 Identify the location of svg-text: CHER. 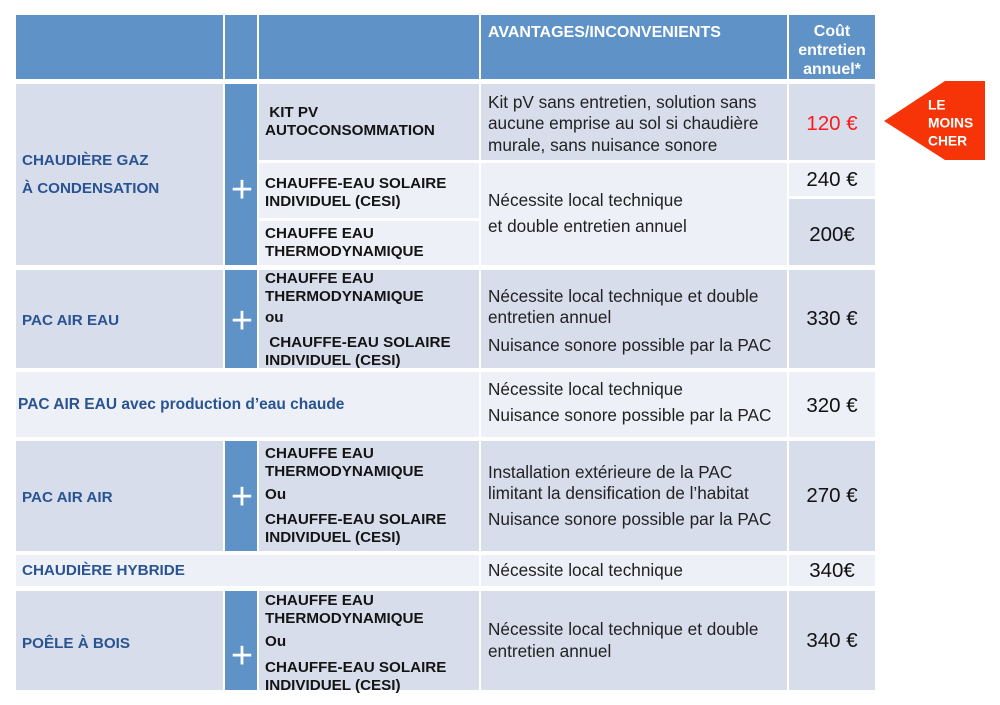
(947, 141).